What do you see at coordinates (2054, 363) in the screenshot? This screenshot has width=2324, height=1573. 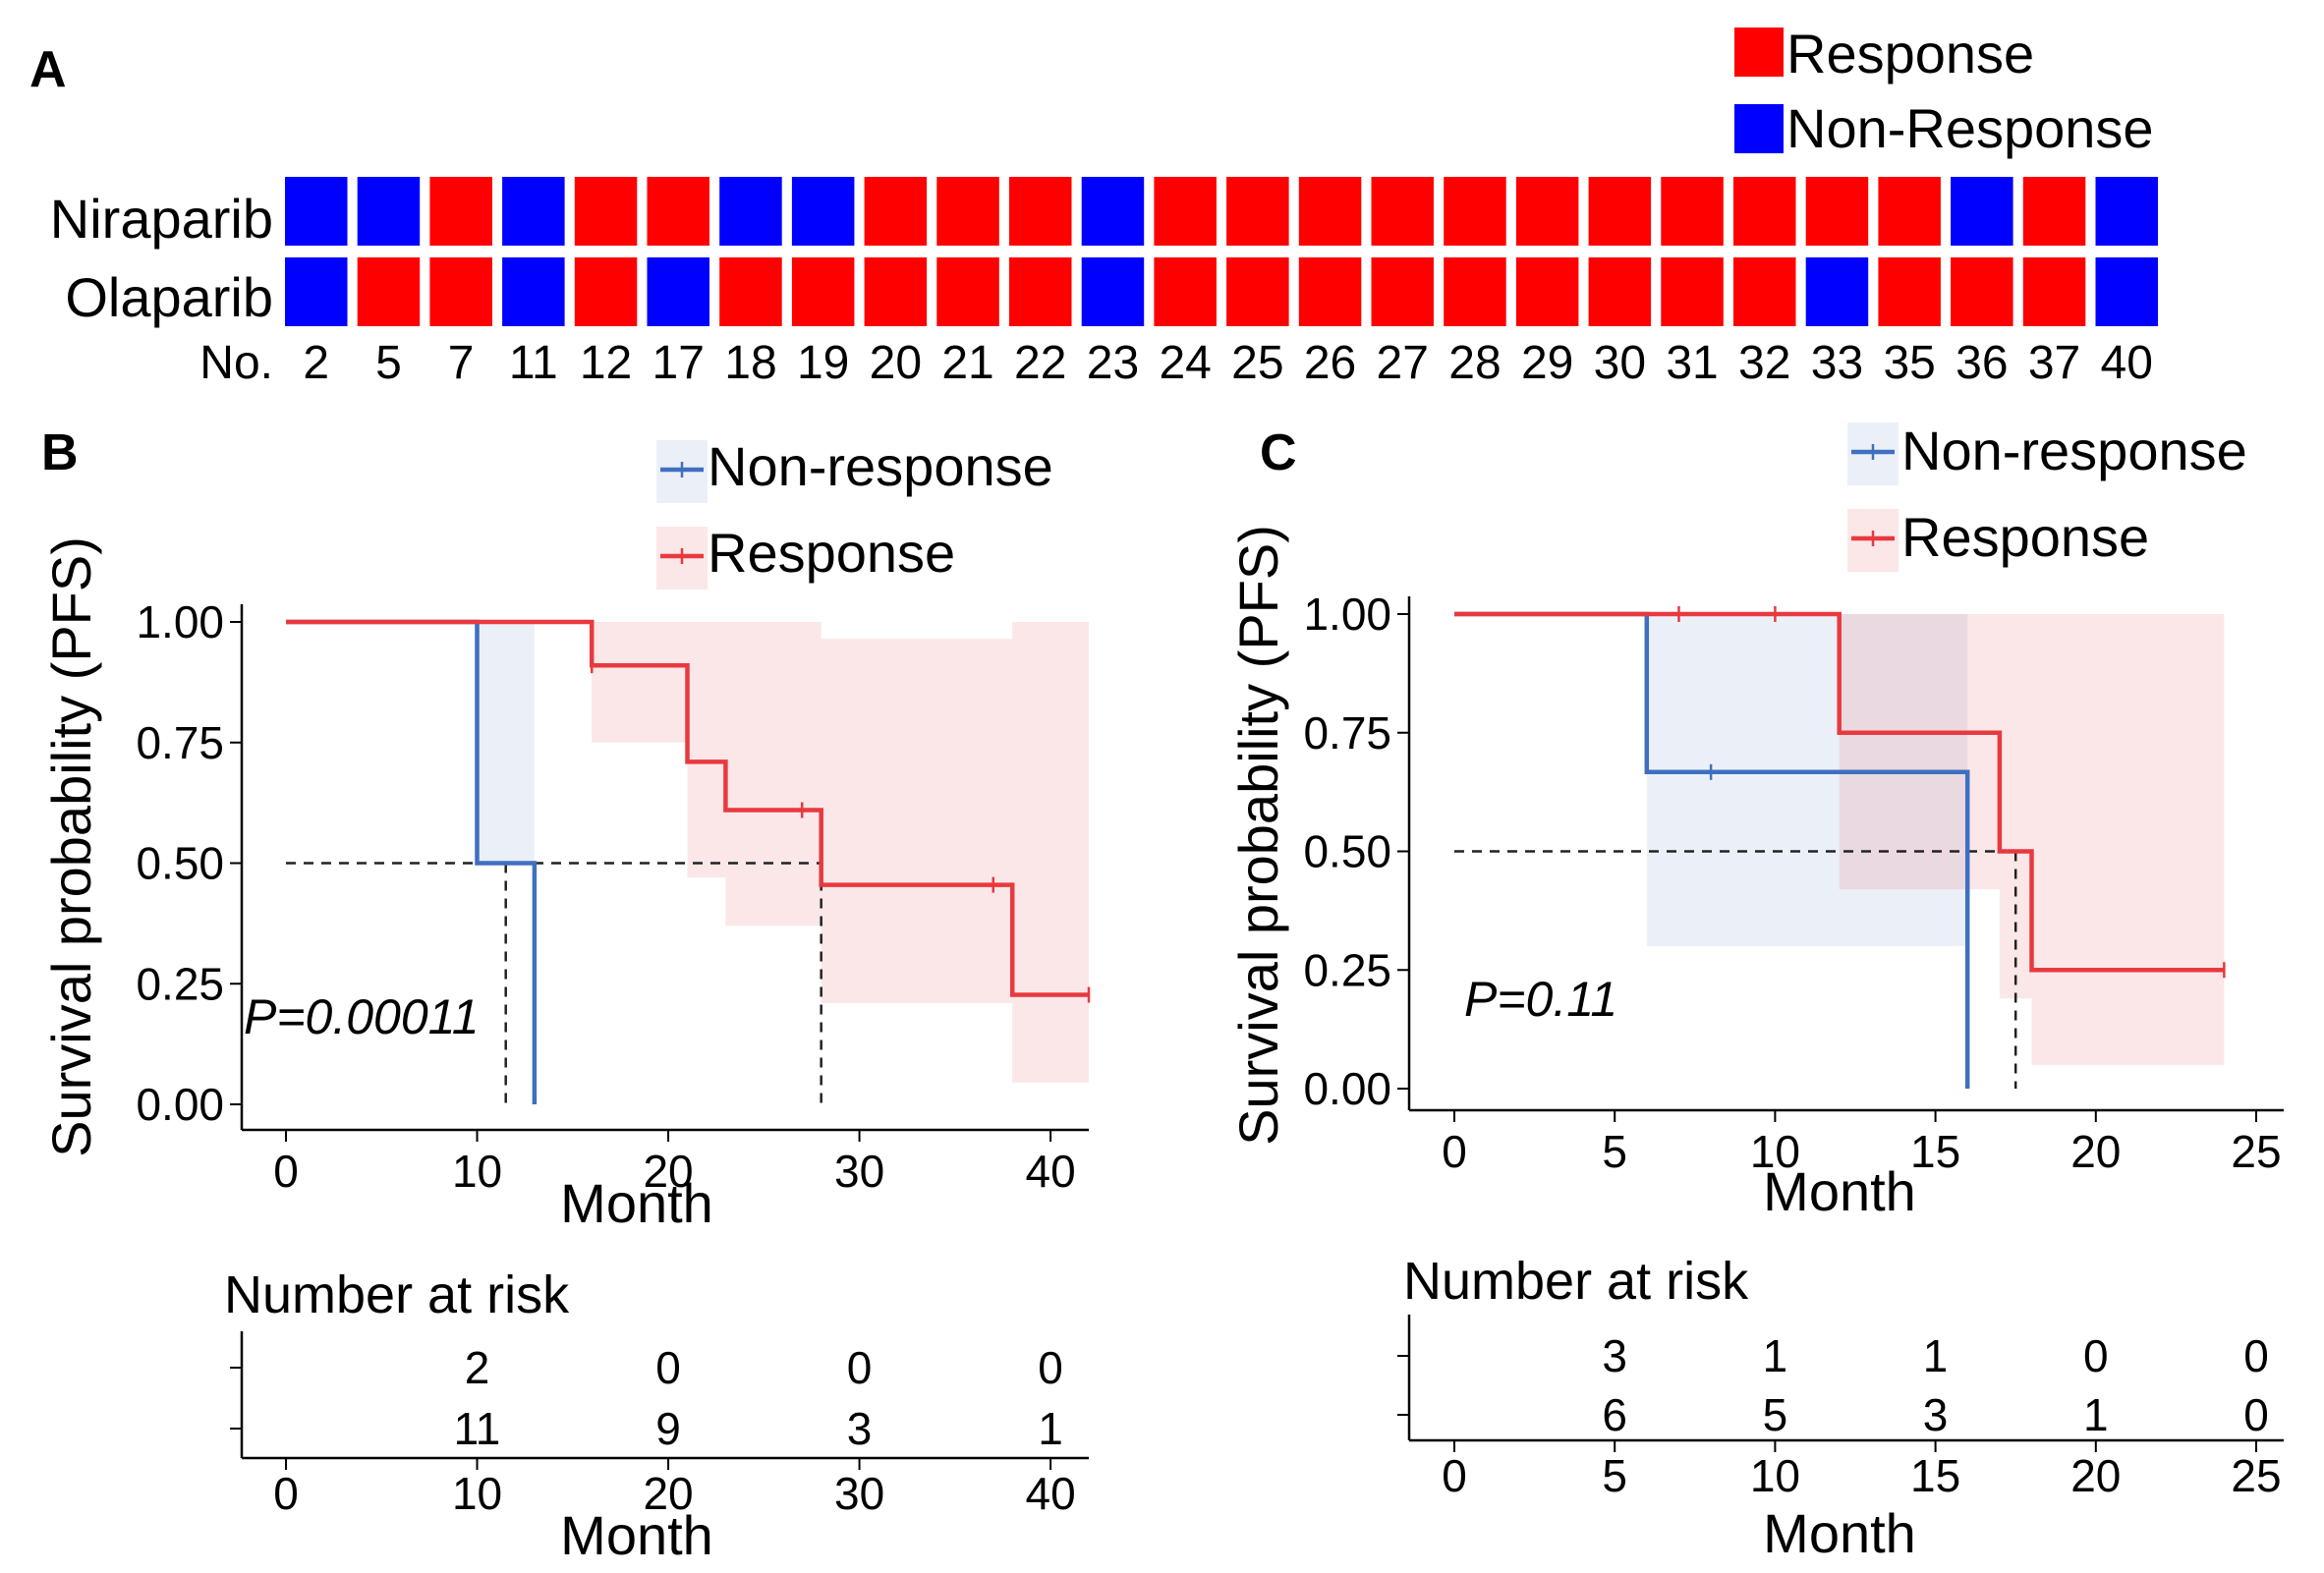 I see `column-label-37: 37` at bounding box center [2054, 363].